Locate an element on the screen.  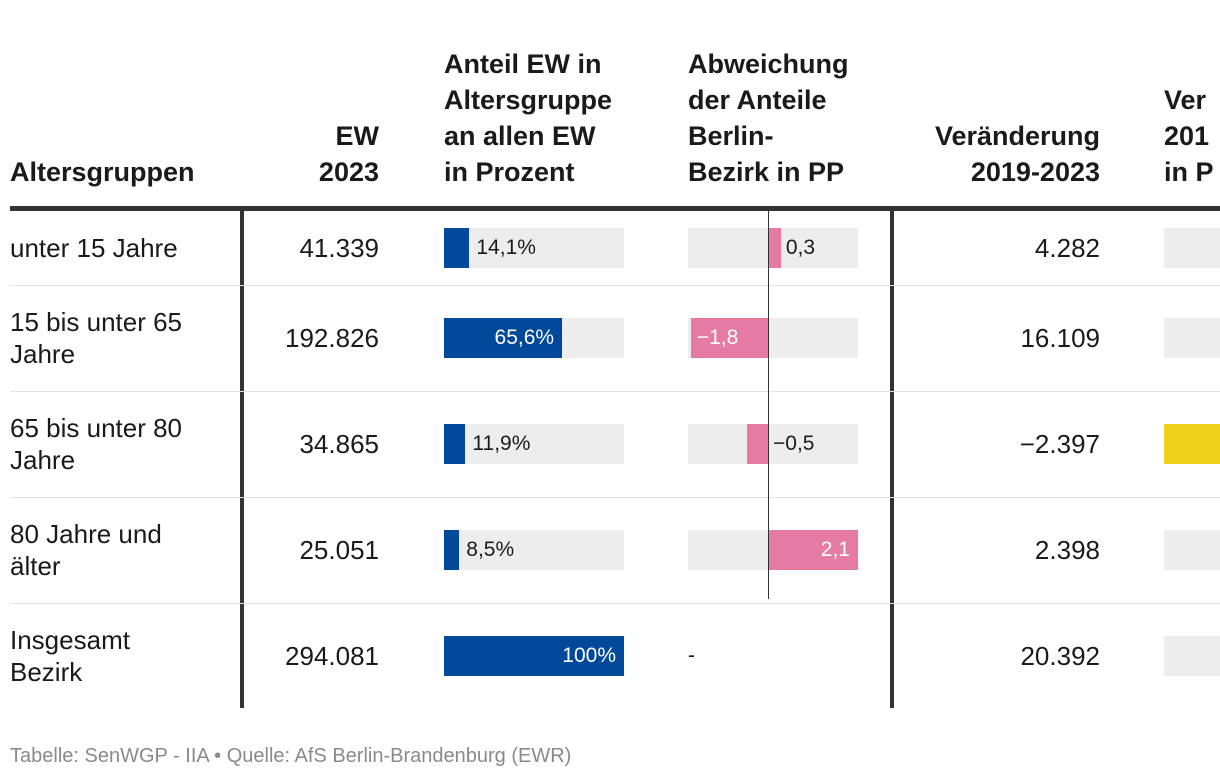
cell-altersgruppe: 15 bis unter 65 Jahre is located at coordinates (96, 338).